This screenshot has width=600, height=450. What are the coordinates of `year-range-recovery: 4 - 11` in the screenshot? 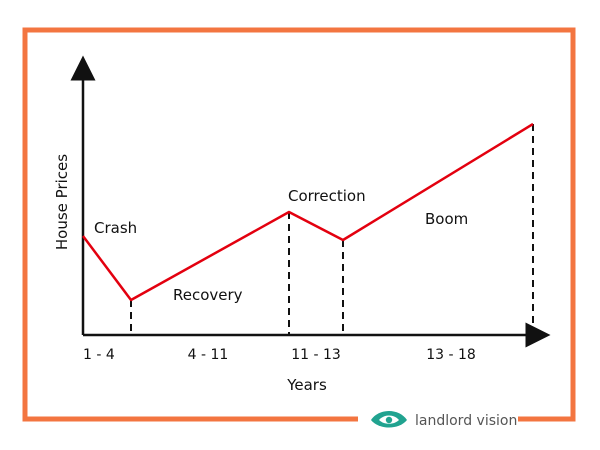 It's located at (208, 355).